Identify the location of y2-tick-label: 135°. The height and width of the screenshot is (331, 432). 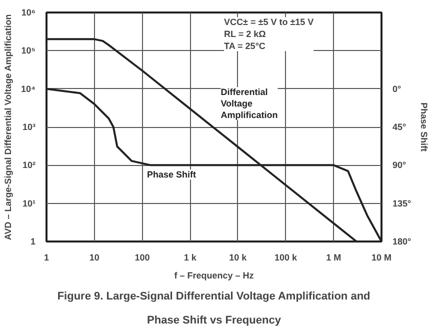
(402, 203).